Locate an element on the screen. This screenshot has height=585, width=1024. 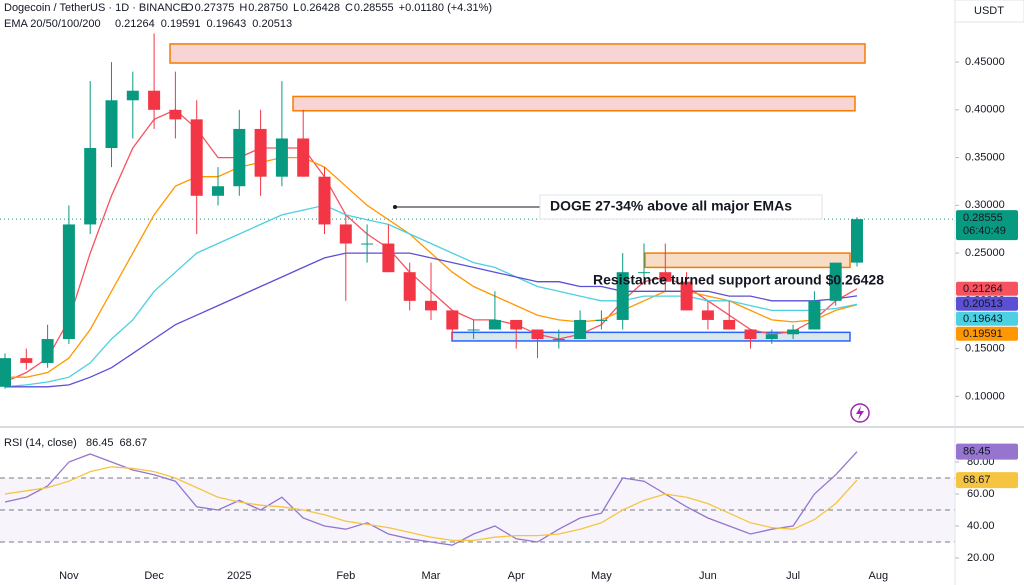
x-tick-label: Jun is located at coordinates (708, 576).